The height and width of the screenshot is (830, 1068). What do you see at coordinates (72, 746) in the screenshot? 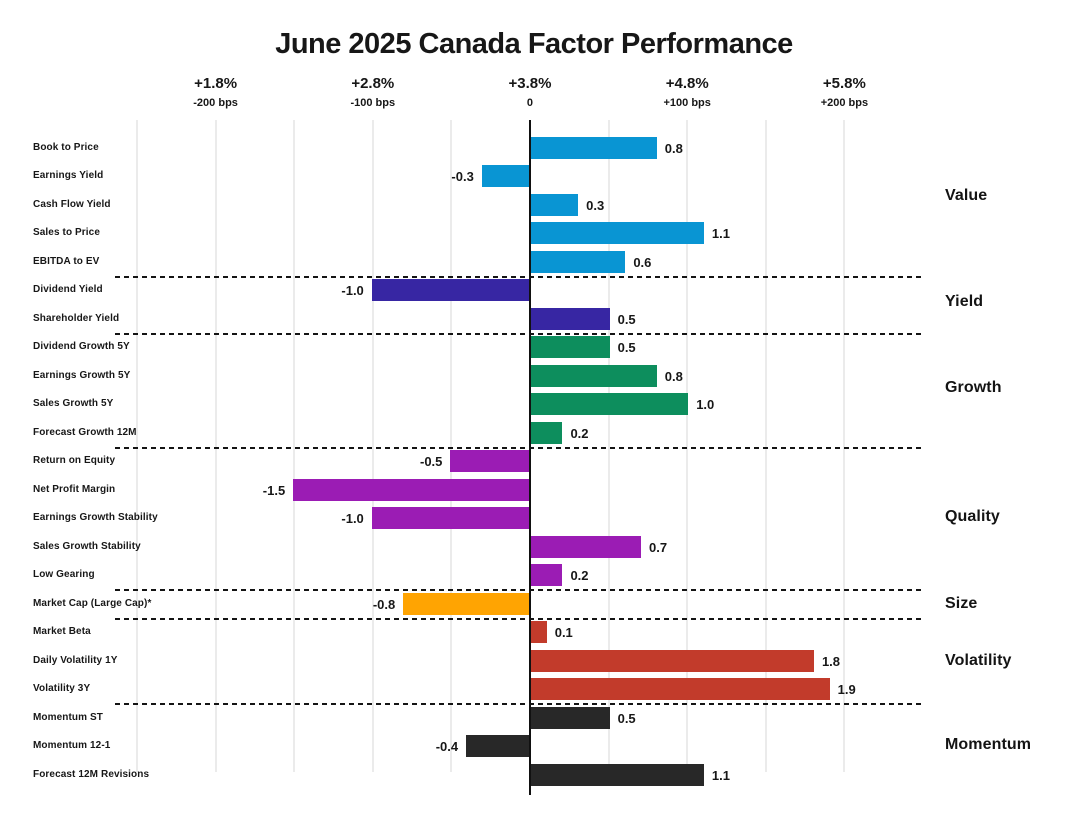
I see `factor-label: Momentum 12-1` at bounding box center [72, 746].